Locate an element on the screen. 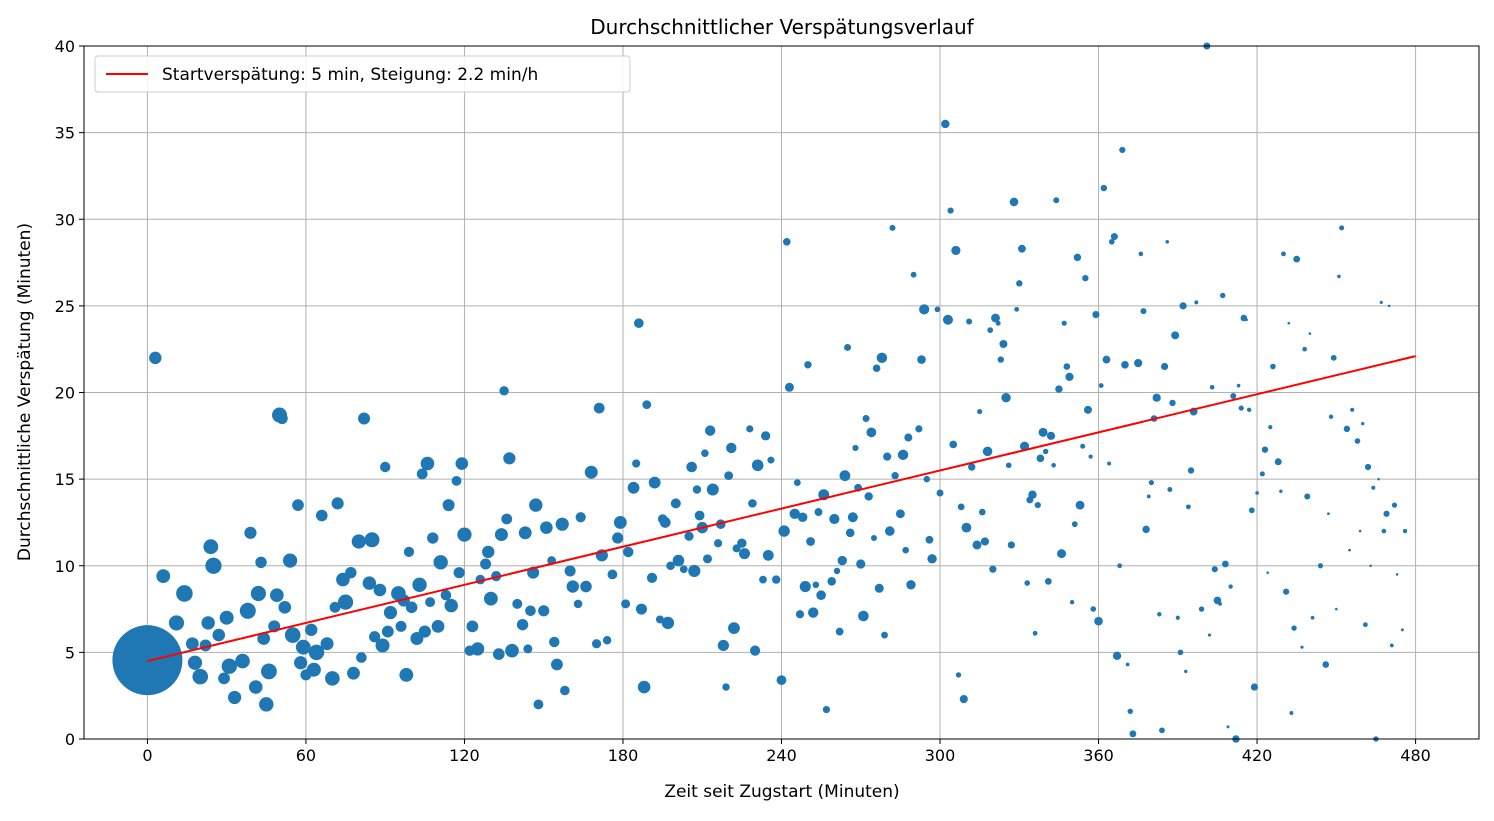 This screenshot has width=1494, height=821. y-axis-ticks: 0 5 10 15 20 25 30 35 40 is located at coordinates (69, 393).